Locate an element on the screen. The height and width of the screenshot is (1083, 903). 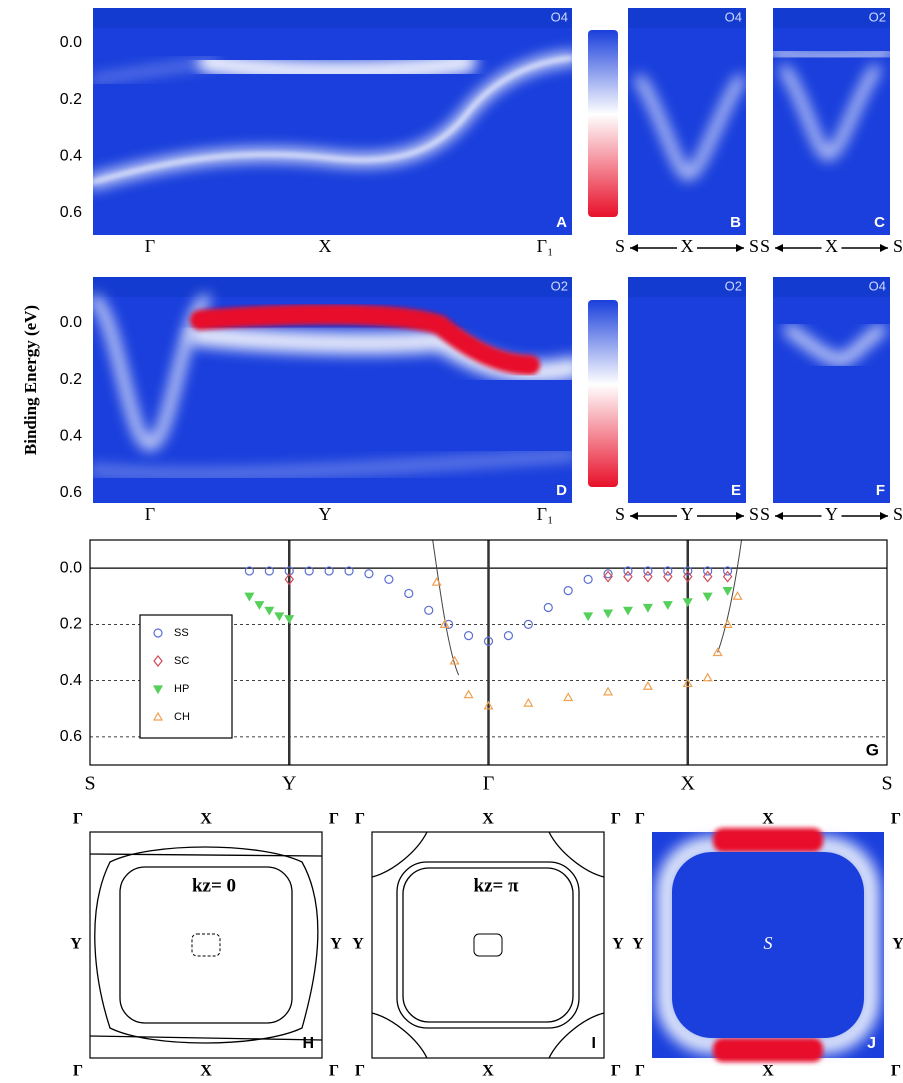
y-tick-label: 0.4 is located at coordinates (71, 680).